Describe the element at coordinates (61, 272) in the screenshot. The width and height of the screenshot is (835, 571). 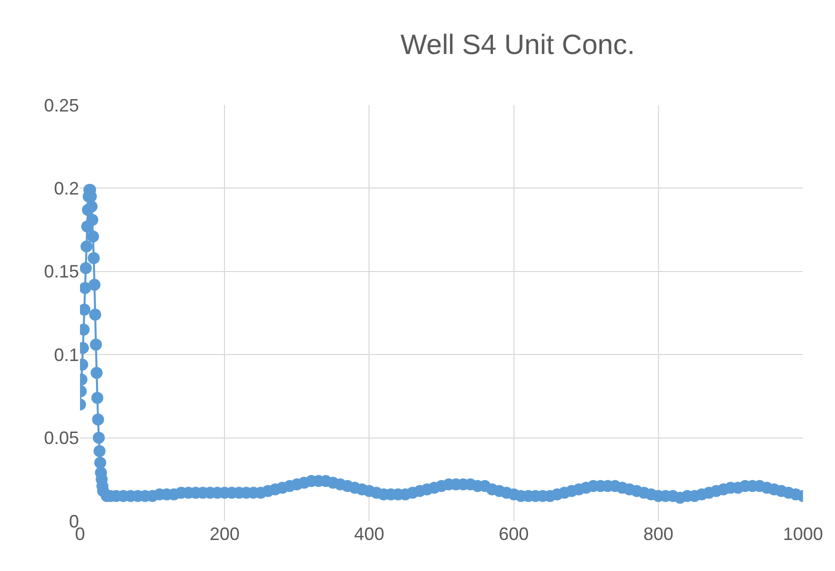
I see `y-tick-label: 0.15` at that location.